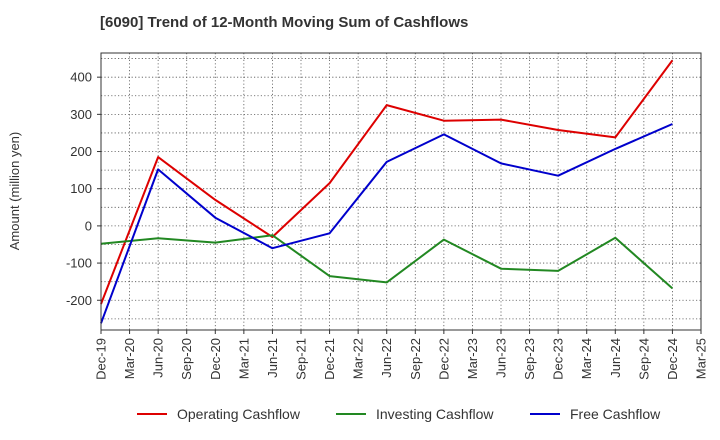 Image resolution: width=720 pixels, height=440 pixels. Describe the element at coordinates (158, 358) in the screenshot. I see `x-tick-label: Jun-20` at that location.